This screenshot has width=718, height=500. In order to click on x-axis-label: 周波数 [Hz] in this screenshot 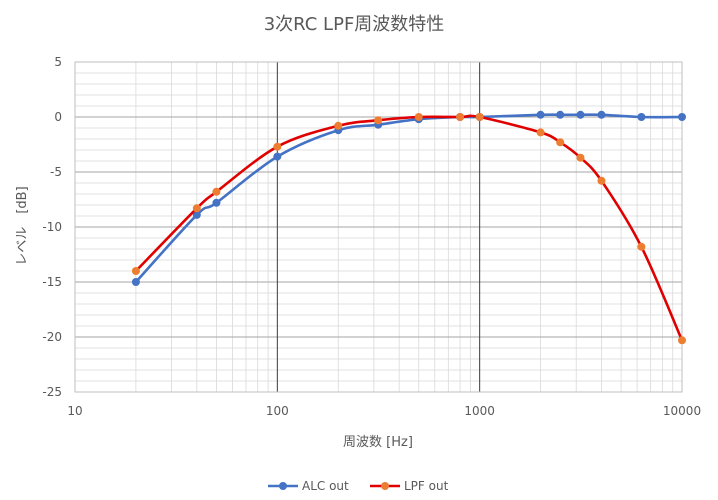, I will do `click(378, 442)`.